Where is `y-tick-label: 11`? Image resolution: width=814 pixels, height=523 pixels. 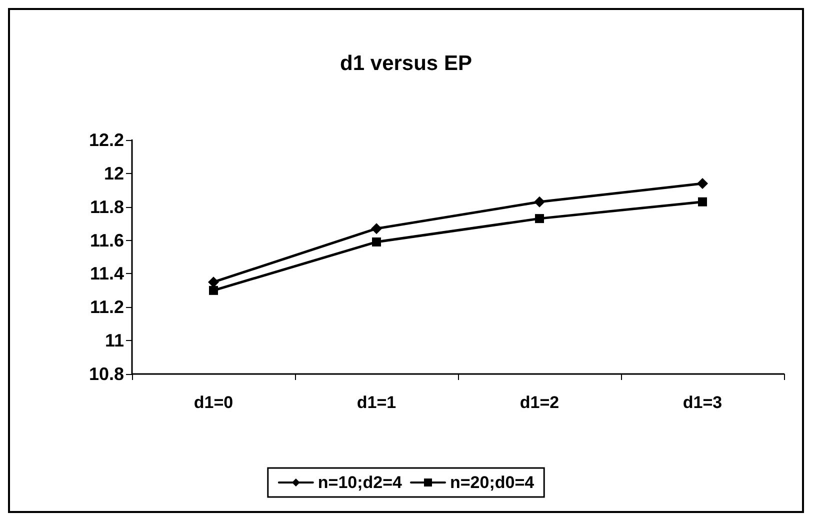 y-tick-label: 11 is located at coordinates (114, 340).